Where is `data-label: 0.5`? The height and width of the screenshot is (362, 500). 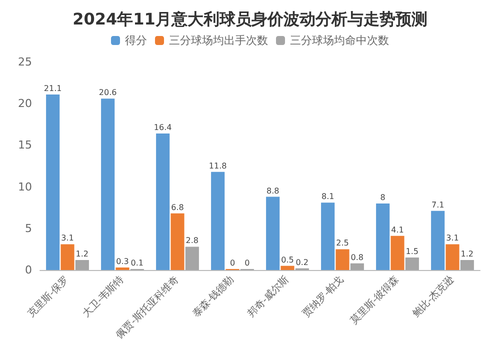
data-label: 0.5 is located at coordinates (287, 259).